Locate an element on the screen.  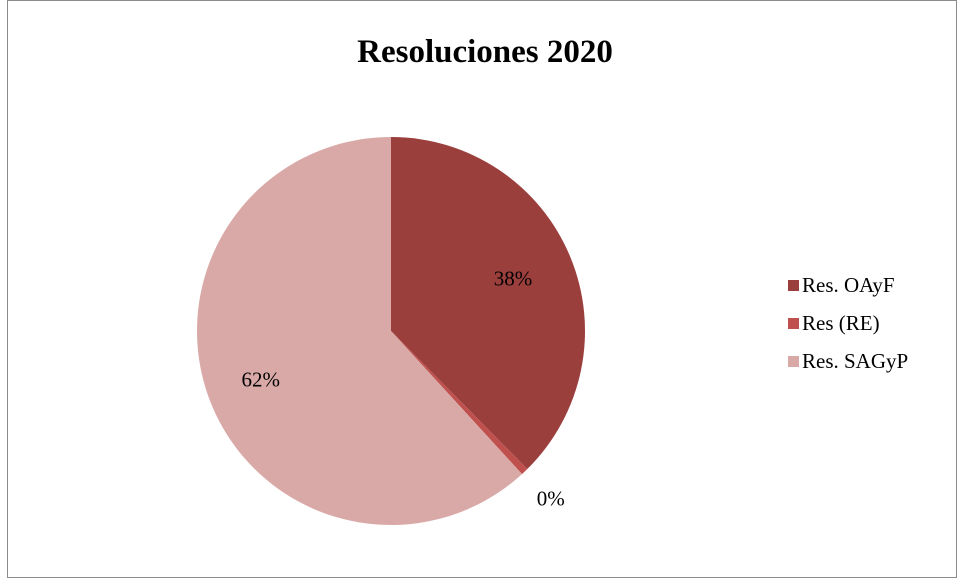
legend-item-res-oayf: Res. OAyF is located at coordinates (848, 285).